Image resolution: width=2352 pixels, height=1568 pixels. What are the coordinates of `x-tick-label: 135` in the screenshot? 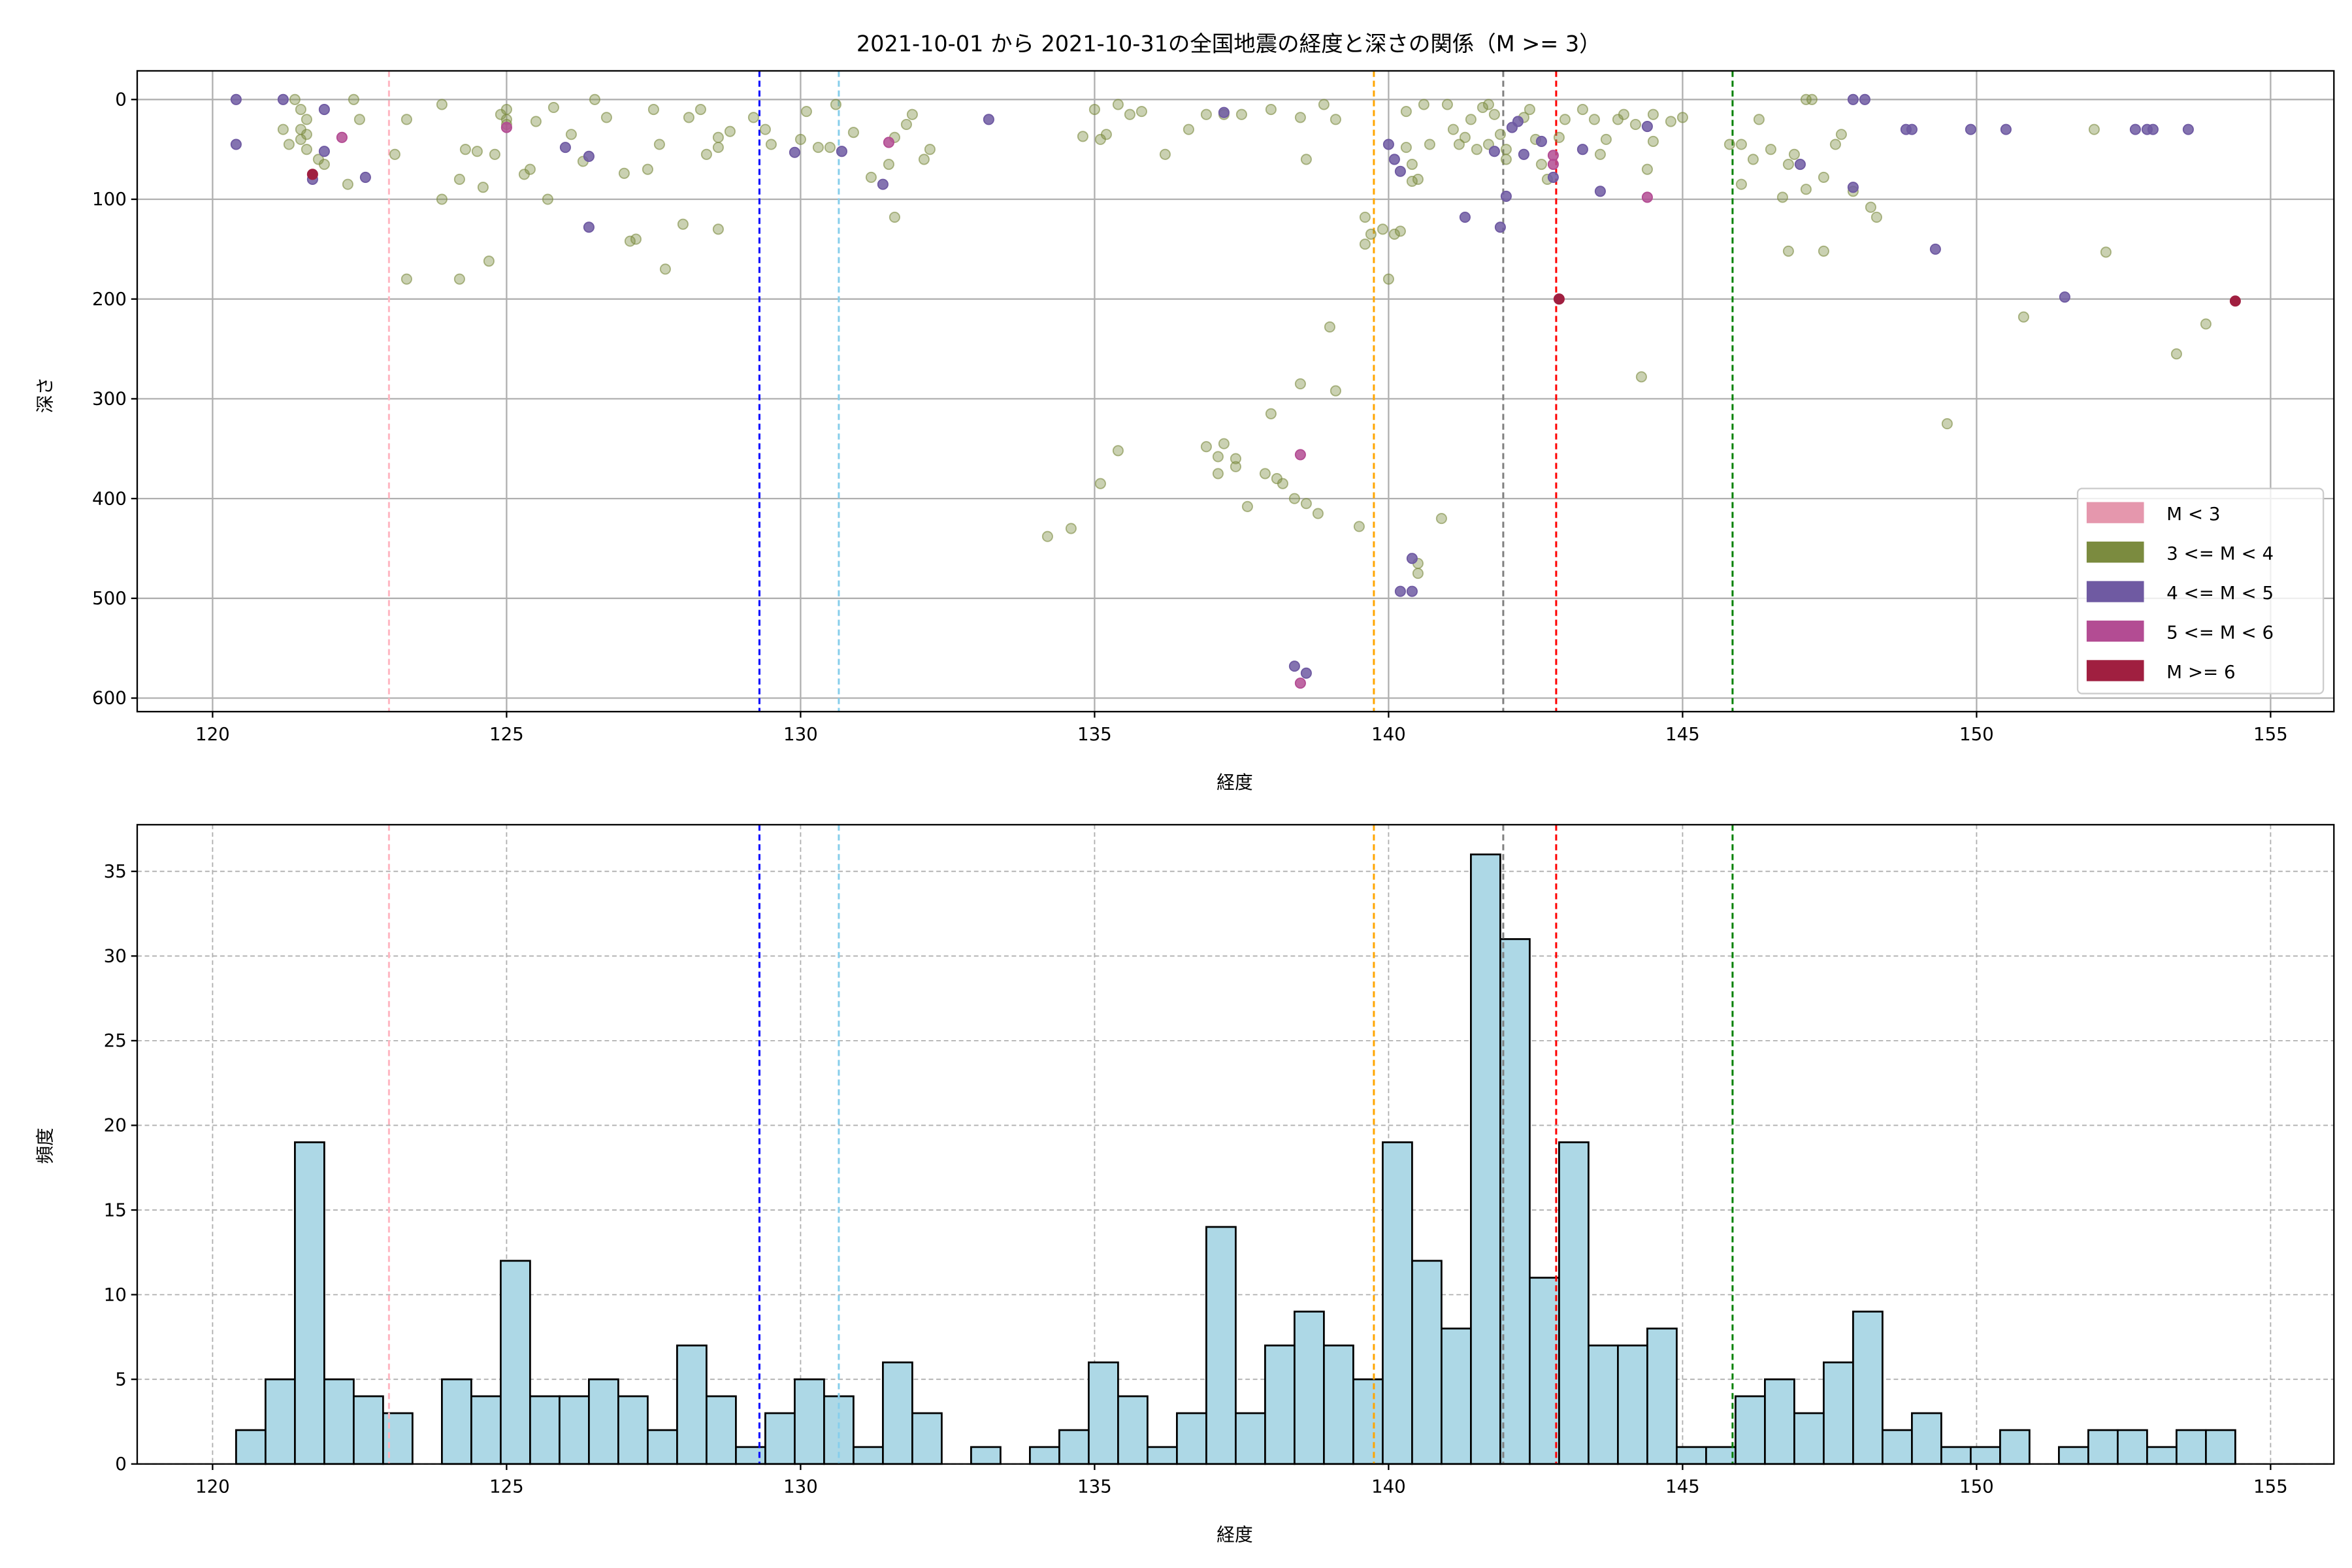 It's located at (1094, 734).